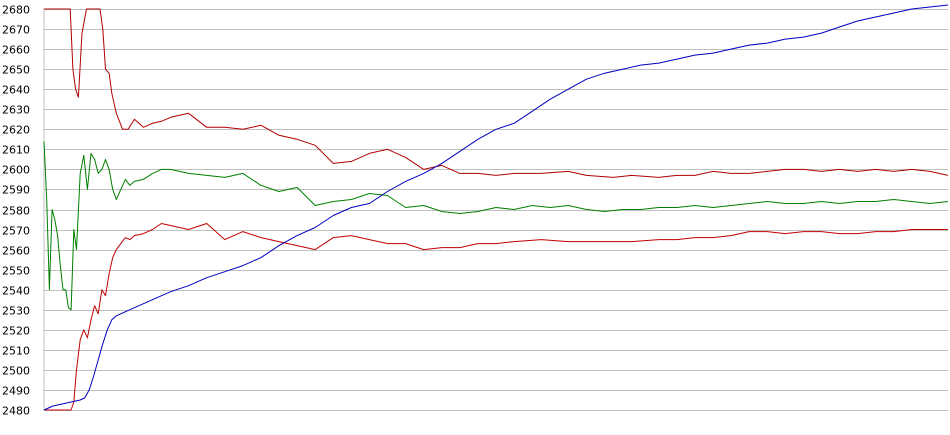 The height and width of the screenshot is (435, 950). I want to click on y-tick-label: 2510, so click(16, 351).